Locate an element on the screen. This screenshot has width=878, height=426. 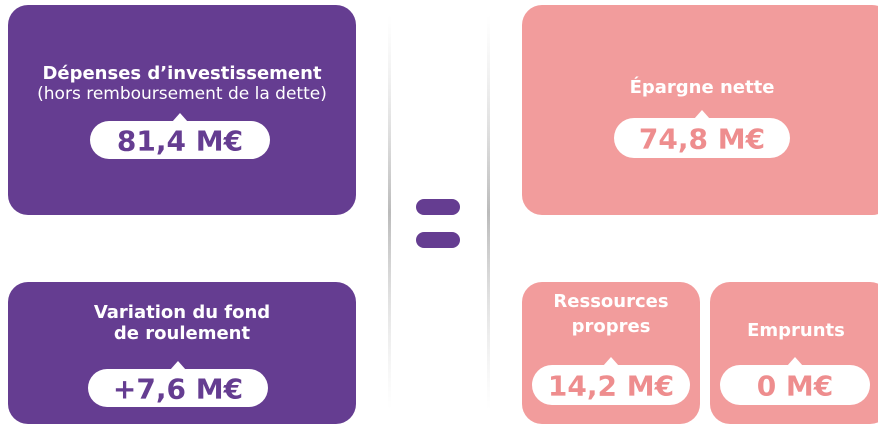
own-resources-amount: 14,2 M€ is located at coordinates (611, 386).